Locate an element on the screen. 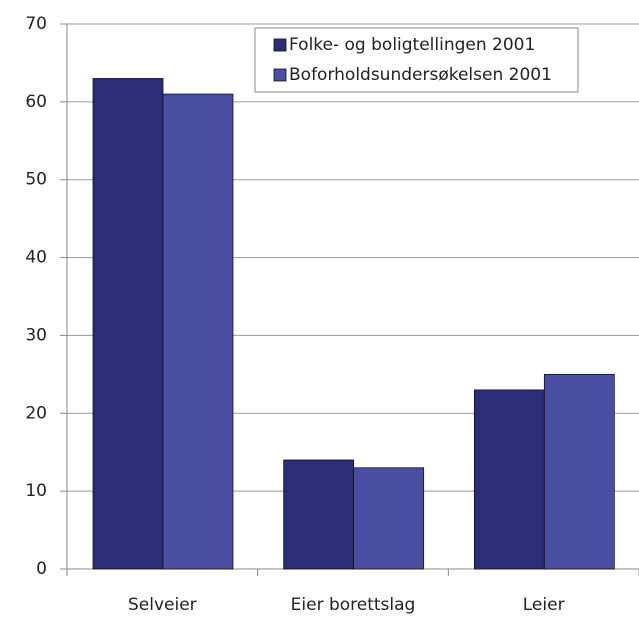  legend-label: Folke- og boligtellingen 2001 is located at coordinates (412, 45).